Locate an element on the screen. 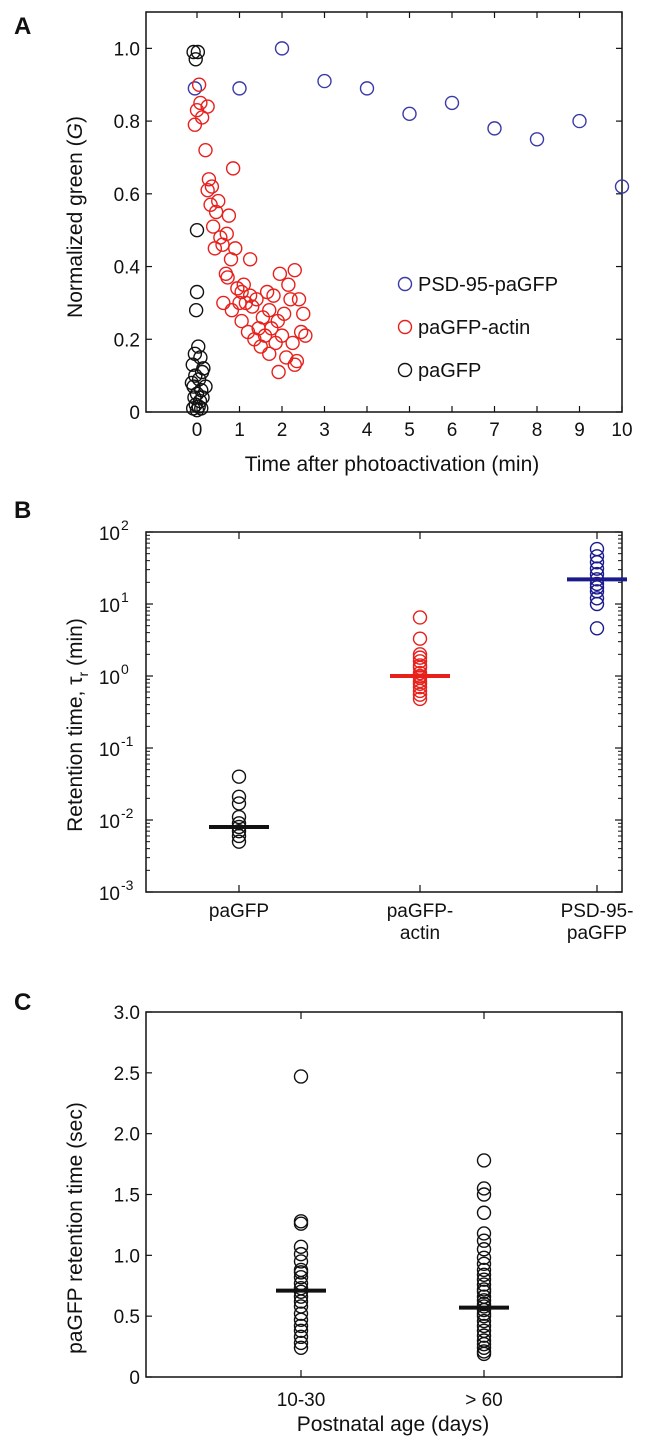 The height and width of the screenshot is (1441, 658). panel-a-letter: A is located at coordinates (22, 26).